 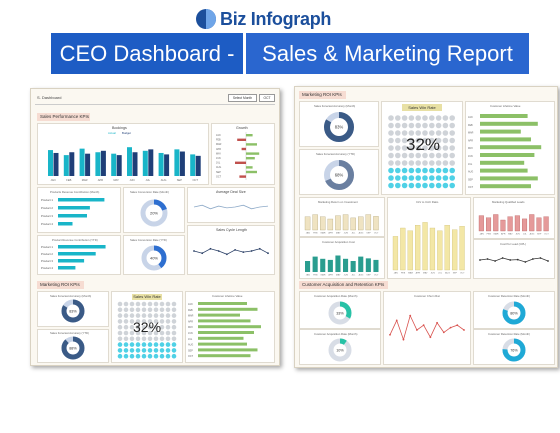 What do you see at coordinates (361, 233) in the screenshot?
I see `roi-month-label: AUG` at bounding box center [361, 233].